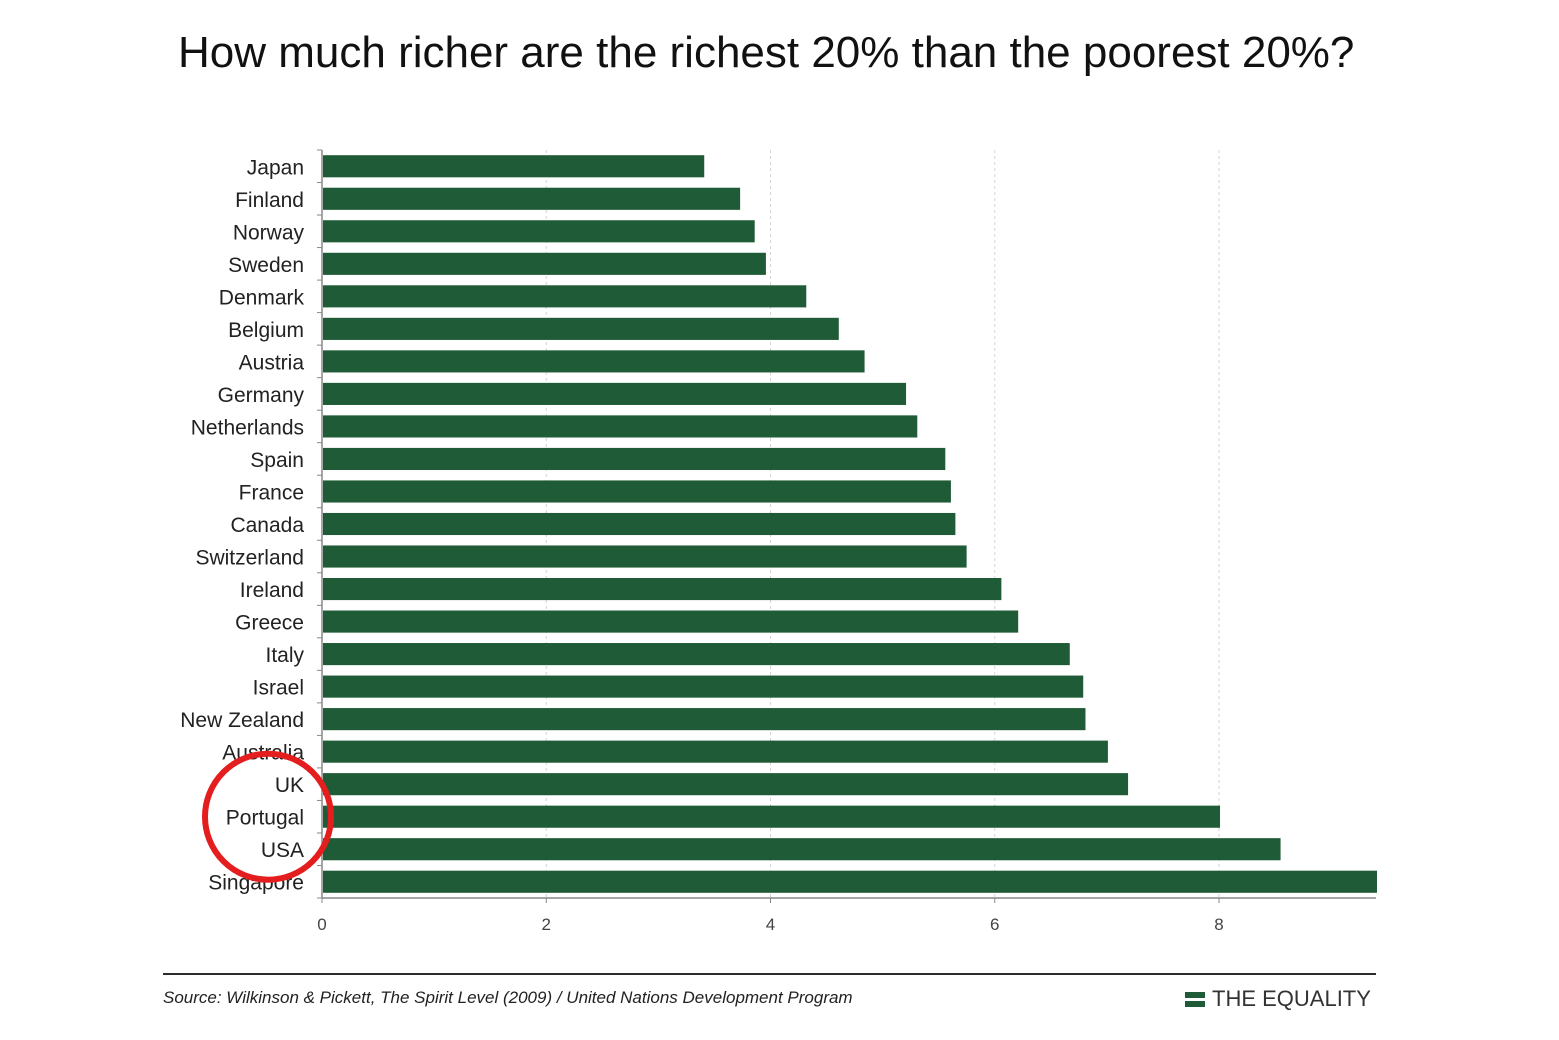  What do you see at coordinates (565, 296) in the screenshot?
I see `bar-denmark` at bounding box center [565, 296].